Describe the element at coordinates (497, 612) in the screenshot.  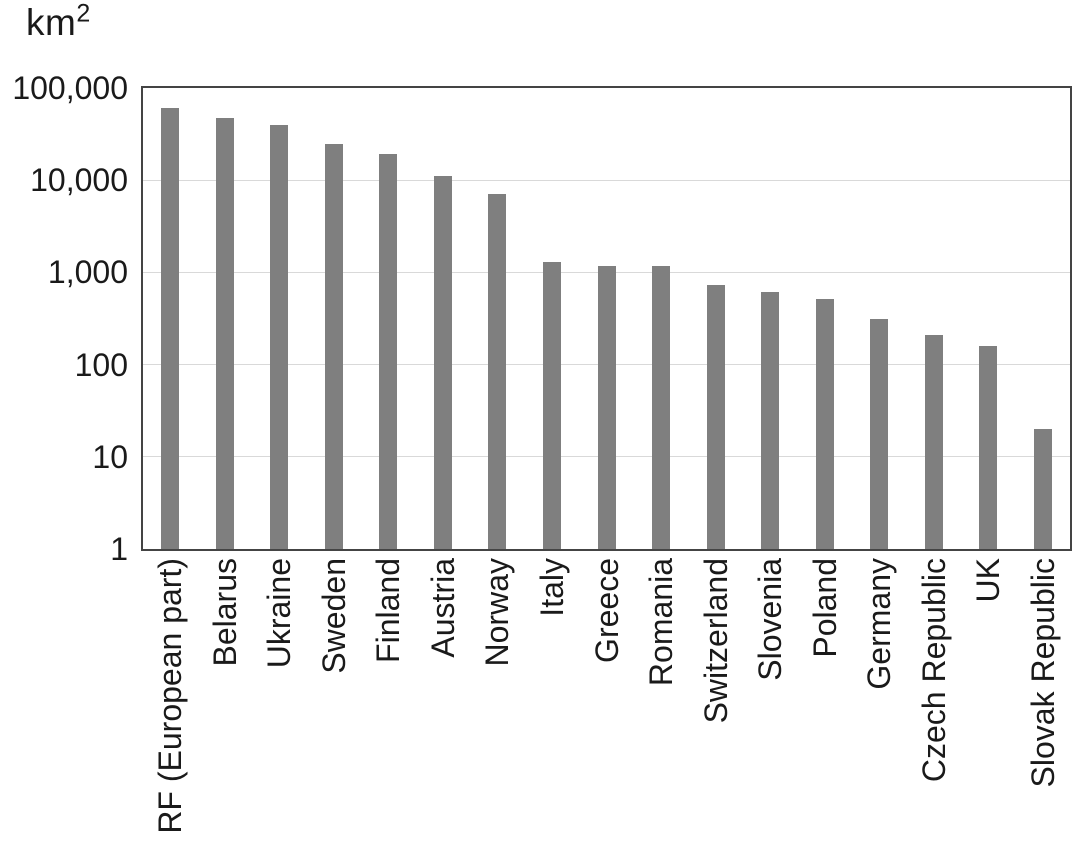
I see `x-tick-label-norway: Norway` at that location.